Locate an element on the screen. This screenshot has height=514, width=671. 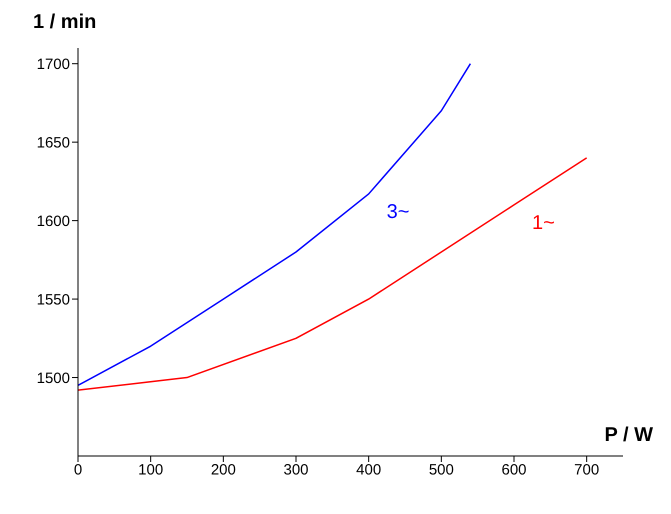
x-tick-label: 600 is located at coordinates (514, 470).